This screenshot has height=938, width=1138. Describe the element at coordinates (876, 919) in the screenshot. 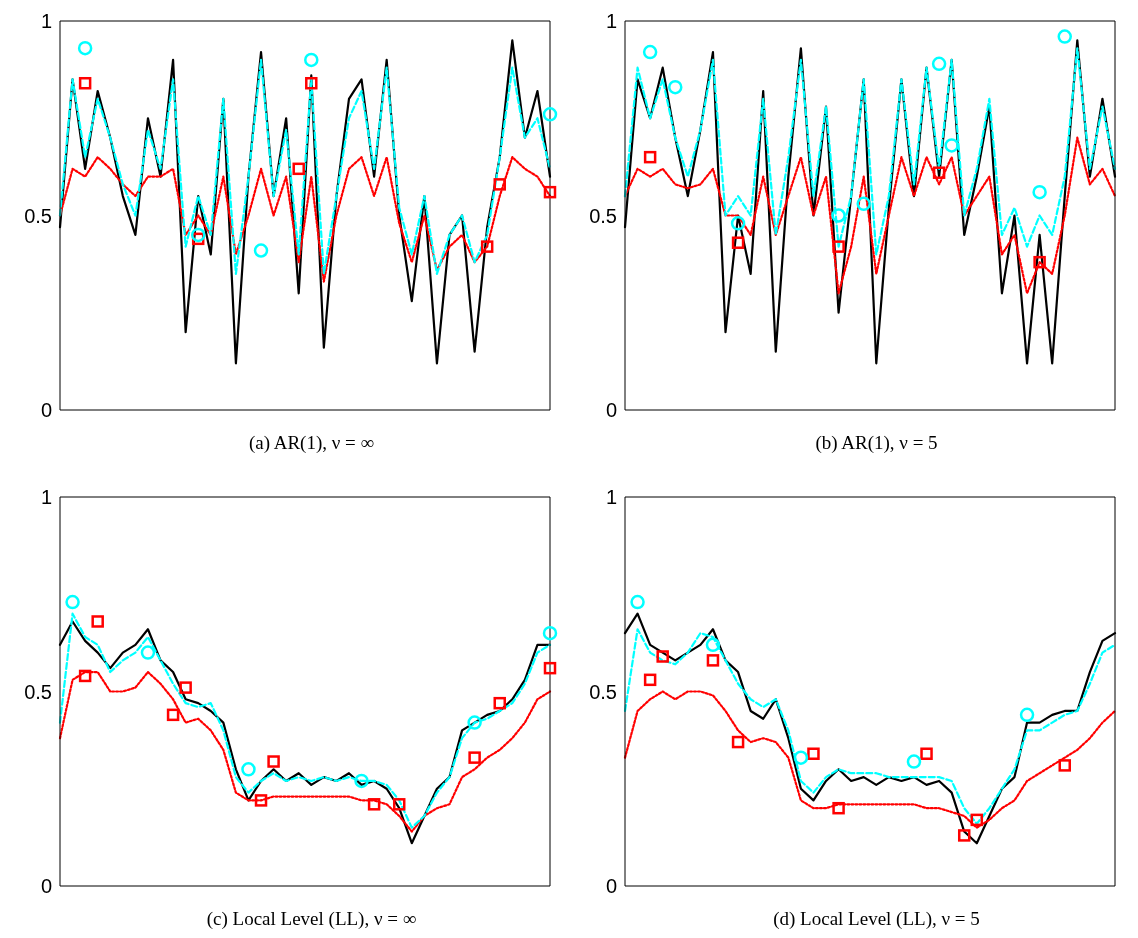

I see `text: (d) Local Level (LL), ν = 5` at that location.